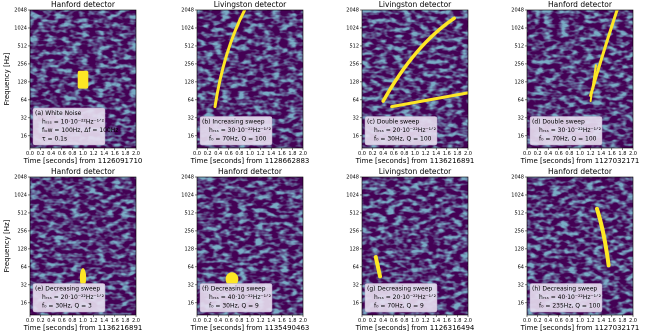  What do you see at coordinates (415, 4) in the screenshot?
I see `panel-title: Livingston detector` at bounding box center [415, 4].